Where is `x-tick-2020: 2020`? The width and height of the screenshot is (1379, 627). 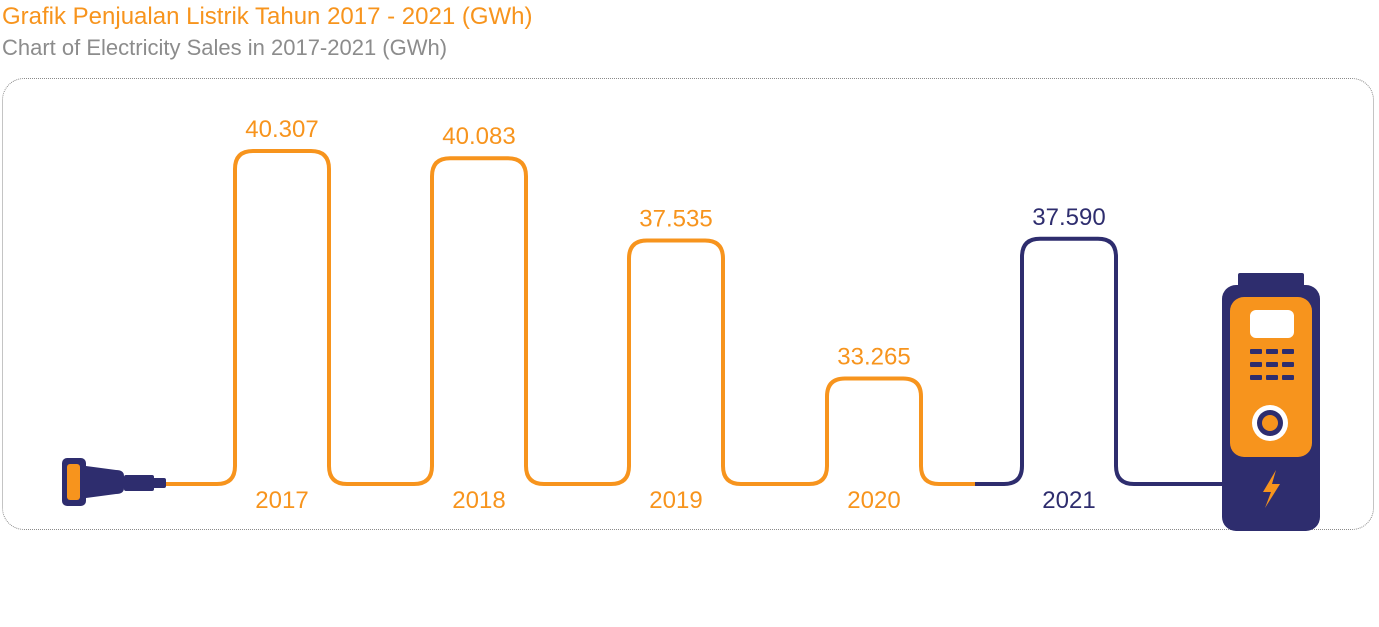 x-tick-2020: 2020 is located at coordinates (873, 500).